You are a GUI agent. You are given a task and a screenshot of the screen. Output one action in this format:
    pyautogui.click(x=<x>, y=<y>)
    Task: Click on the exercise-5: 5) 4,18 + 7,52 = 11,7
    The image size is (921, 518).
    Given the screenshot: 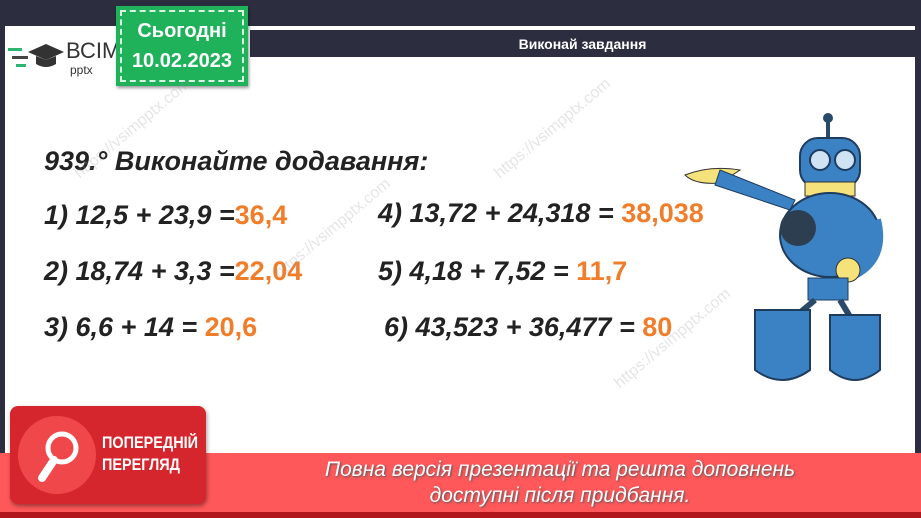 What is the action you would take?
    pyautogui.click(x=503, y=271)
    